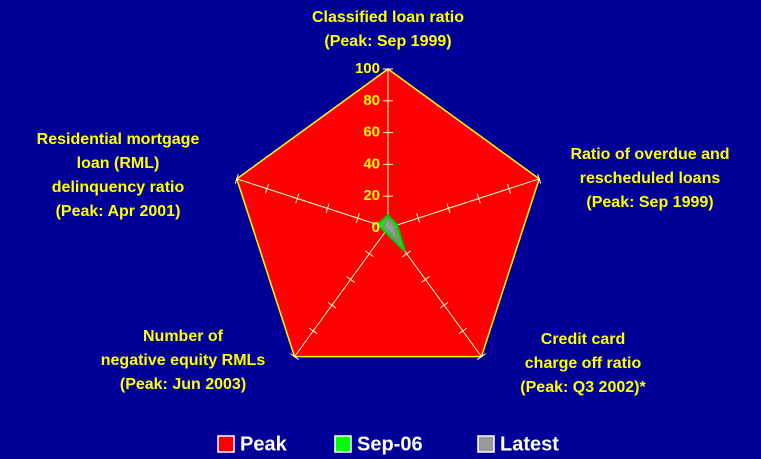 The height and width of the screenshot is (459, 761). I want to click on legend-label: Peak, so click(264, 444).